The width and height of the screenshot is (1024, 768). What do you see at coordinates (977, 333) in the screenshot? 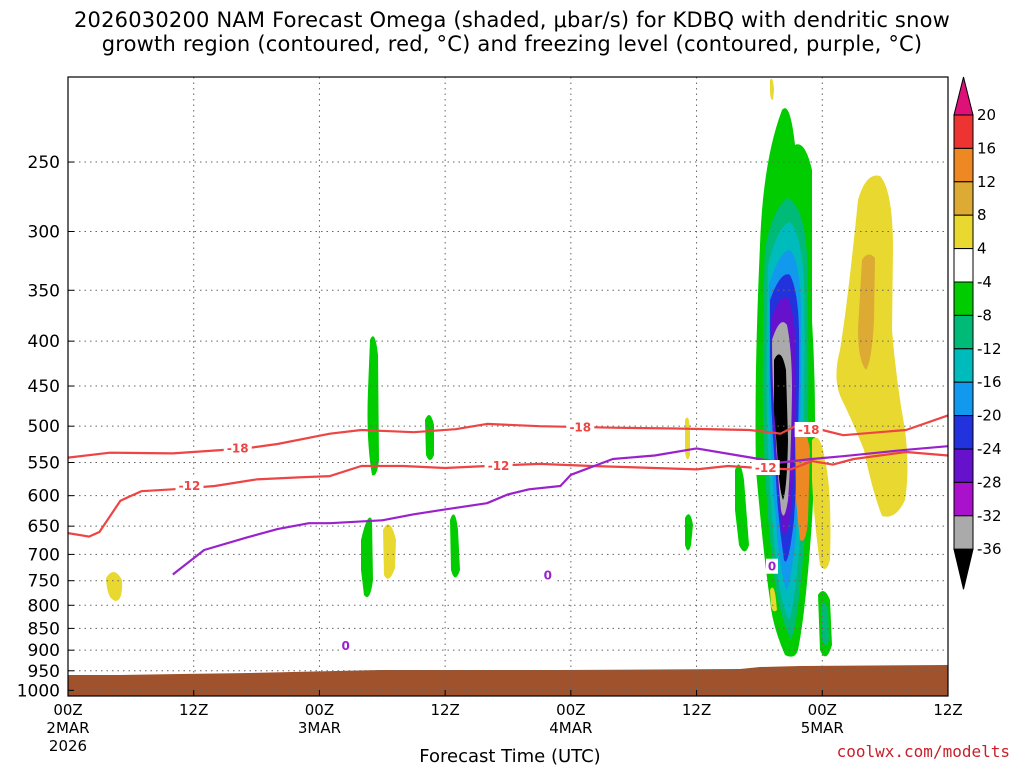
I see `colorbar: 20 16 12 8 4 -4 -8 -12 -16 -20 -24 -28 -32 -36` at bounding box center [977, 333].